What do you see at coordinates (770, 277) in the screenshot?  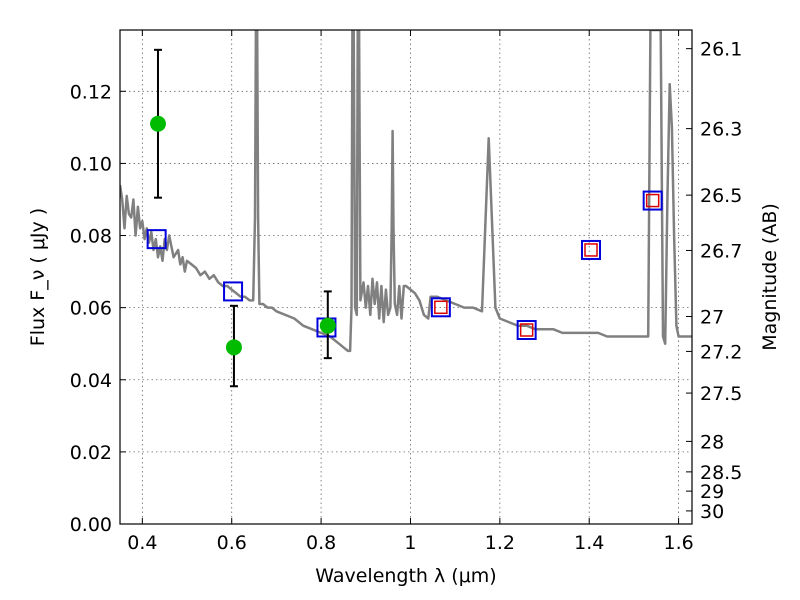 I see `y2-axis-label: Magnitude (AB)` at bounding box center [770, 277].